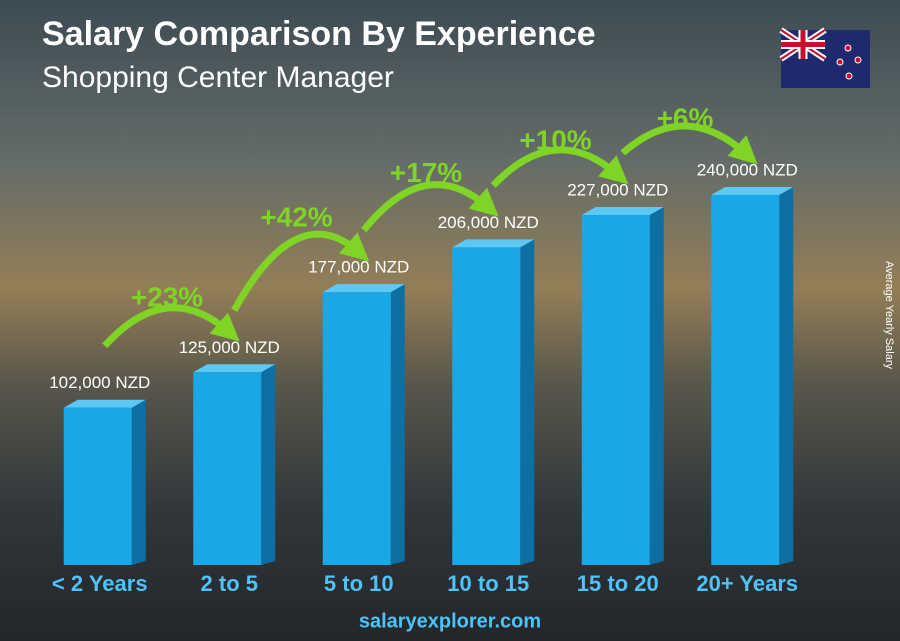 This screenshot has width=900, height=641. Describe the element at coordinates (555, 139) in the screenshot. I see `growth-label: +10%` at that location.